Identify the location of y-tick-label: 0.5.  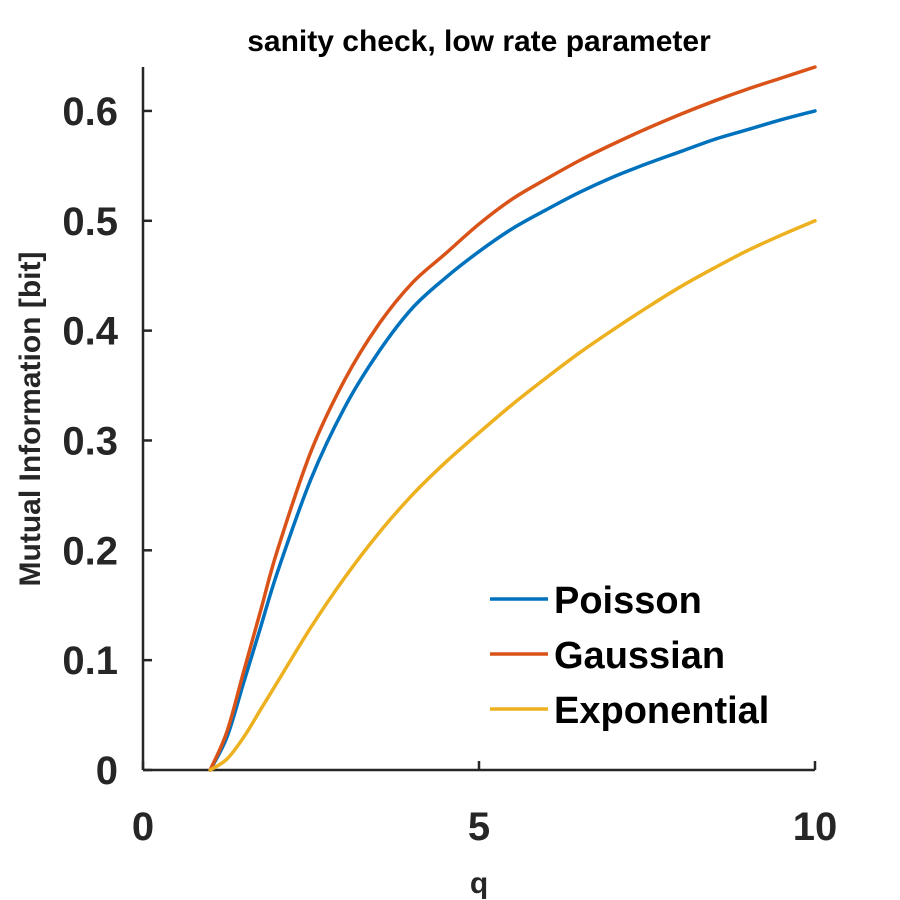
(90, 222).